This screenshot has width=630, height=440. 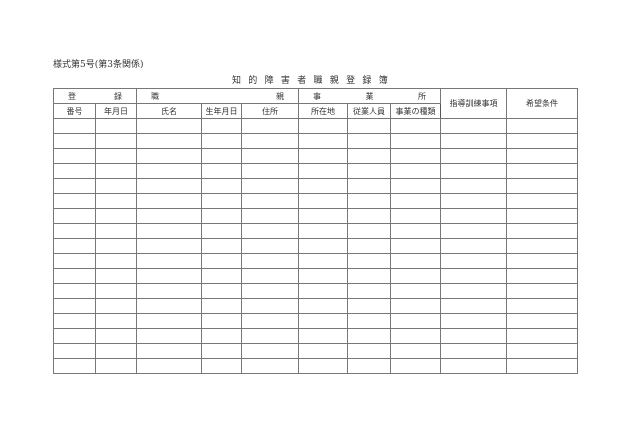 What do you see at coordinates (315, 111) in the screenshot?
I see `header-row-2: 番号 年月日 氏名 生年月日 住所 所在地 従業人員 事業の種類` at bounding box center [315, 111].